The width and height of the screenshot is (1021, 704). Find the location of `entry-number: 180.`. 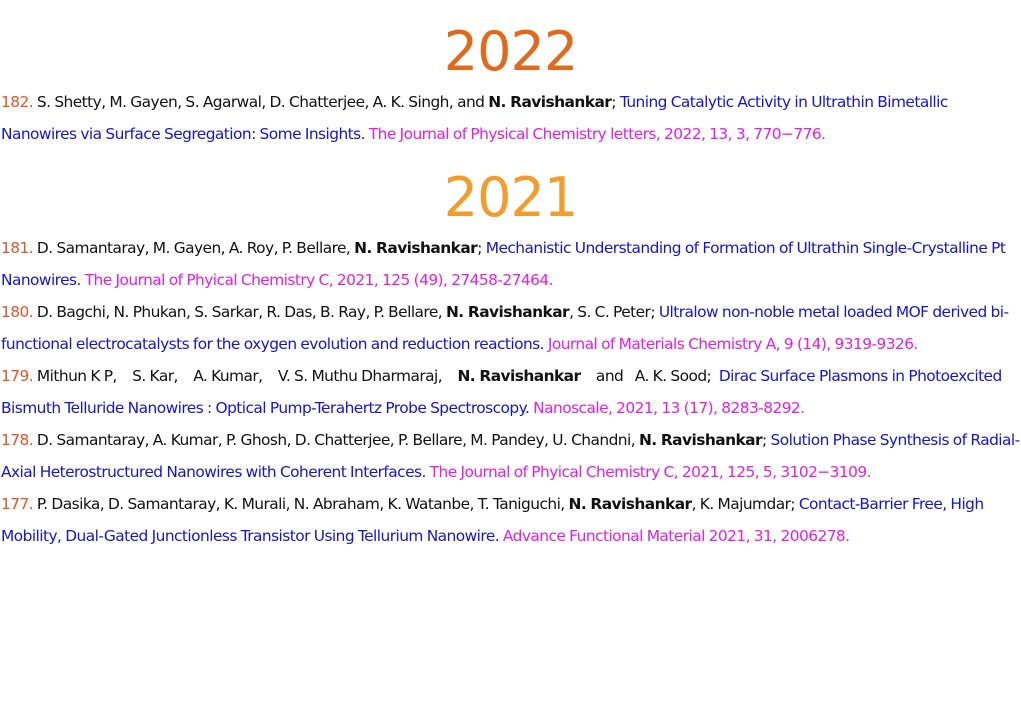

entry-number: 180. is located at coordinates (17, 312).